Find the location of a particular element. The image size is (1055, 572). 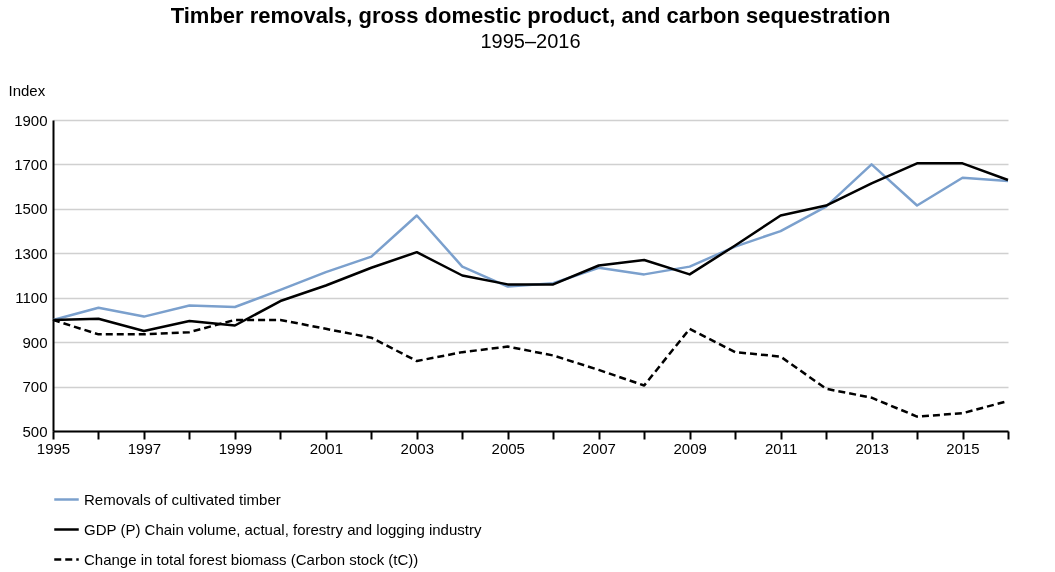

x-tick-label: 1999 is located at coordinates (235, 448).